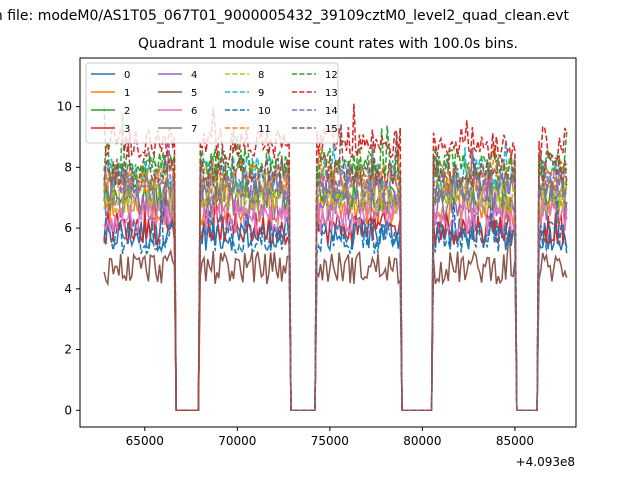  I want to click on legend-label-0: 0, so click(127, 75).